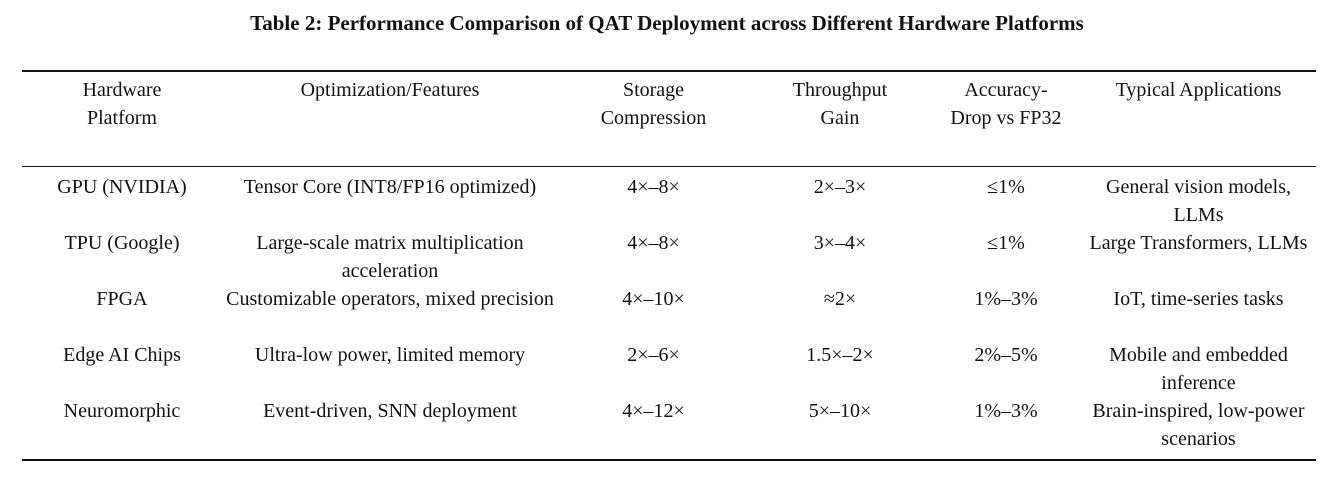 The width and height of the screenshot is (1334, 479). Describe the element at coordinates (840, 187) in the screenshot. I see `cell-throughput: 2×–3×` at that location.